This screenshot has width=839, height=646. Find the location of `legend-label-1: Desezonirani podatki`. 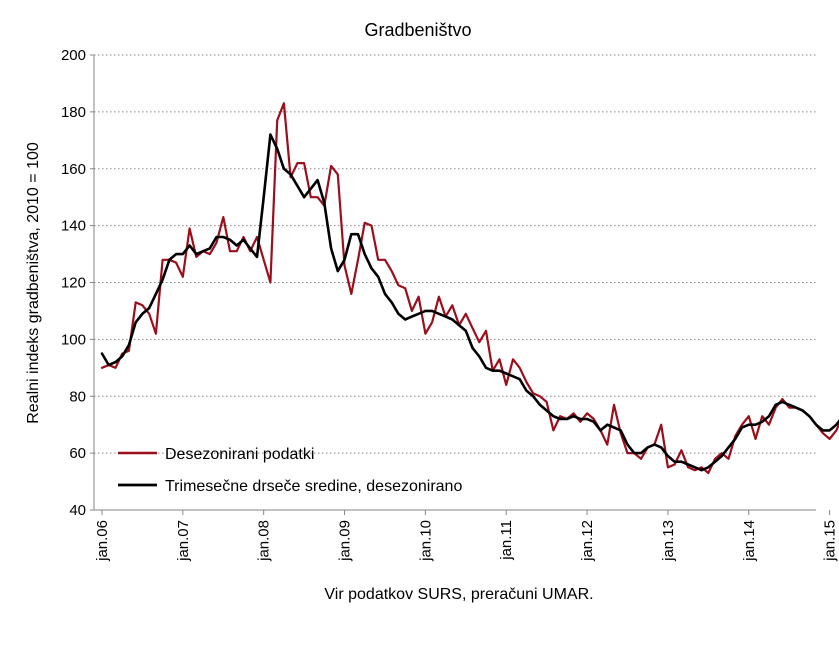

legend-label-1: Desezonirani podatki is located at coordinates (239, 454).